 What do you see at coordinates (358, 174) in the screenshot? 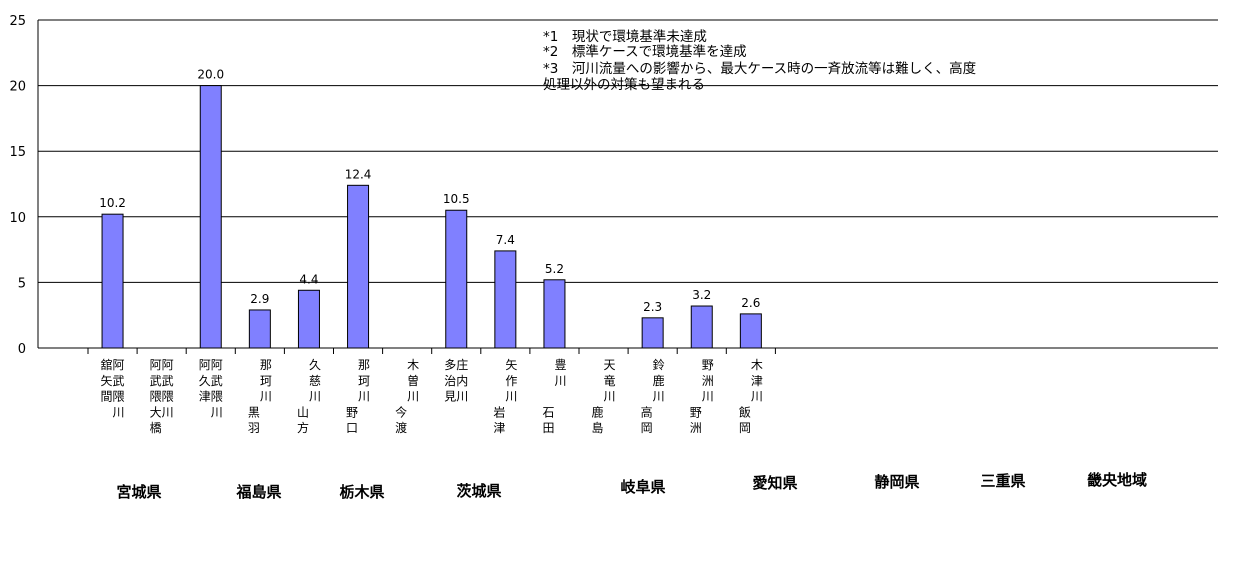
I see `bar-value-label: 12.4` at bounding box center [358, 174].